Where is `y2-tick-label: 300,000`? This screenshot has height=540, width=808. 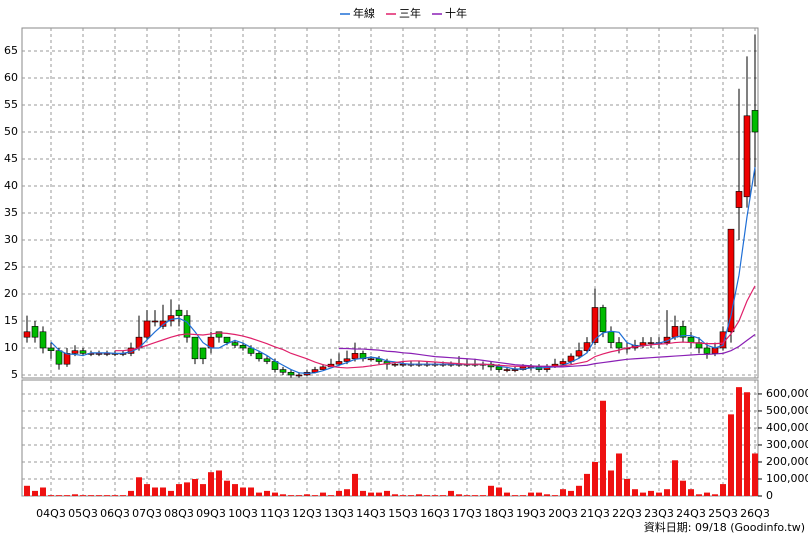
y2-tick-label: 300,000 is located at coordinates (787, 444).